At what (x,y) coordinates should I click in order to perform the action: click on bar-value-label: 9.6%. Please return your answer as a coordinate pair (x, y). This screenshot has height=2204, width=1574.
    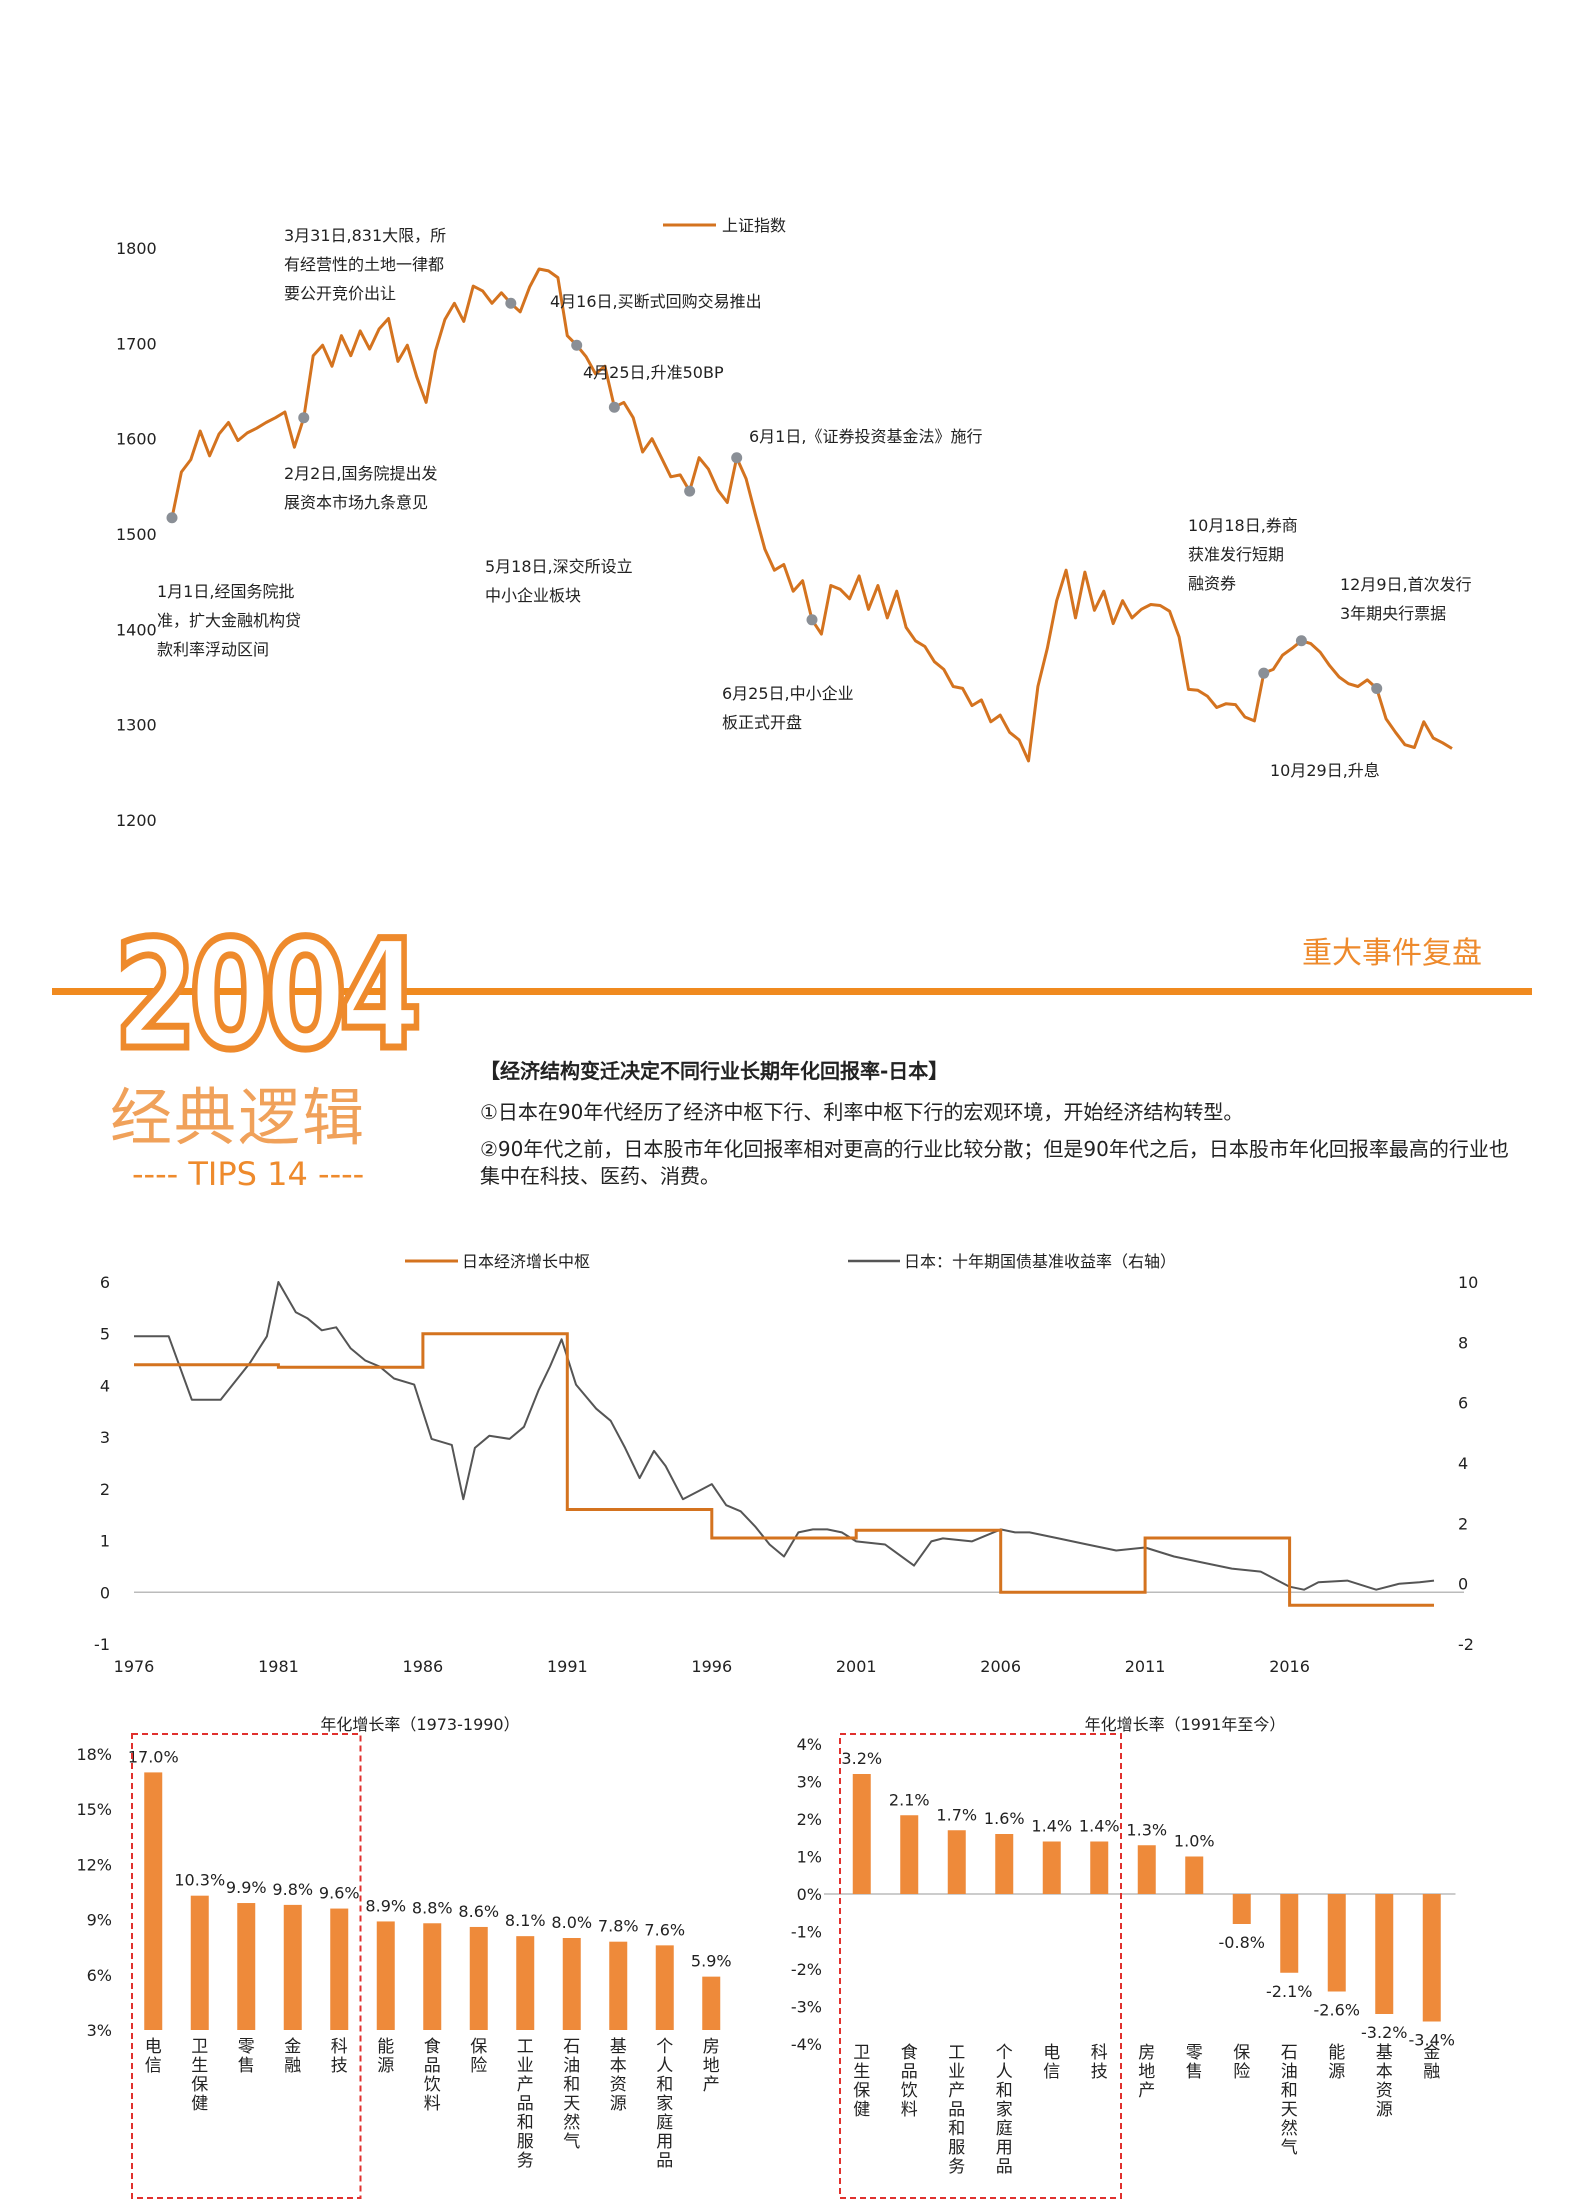
    Looking at the image, I should click on (339, 1893).